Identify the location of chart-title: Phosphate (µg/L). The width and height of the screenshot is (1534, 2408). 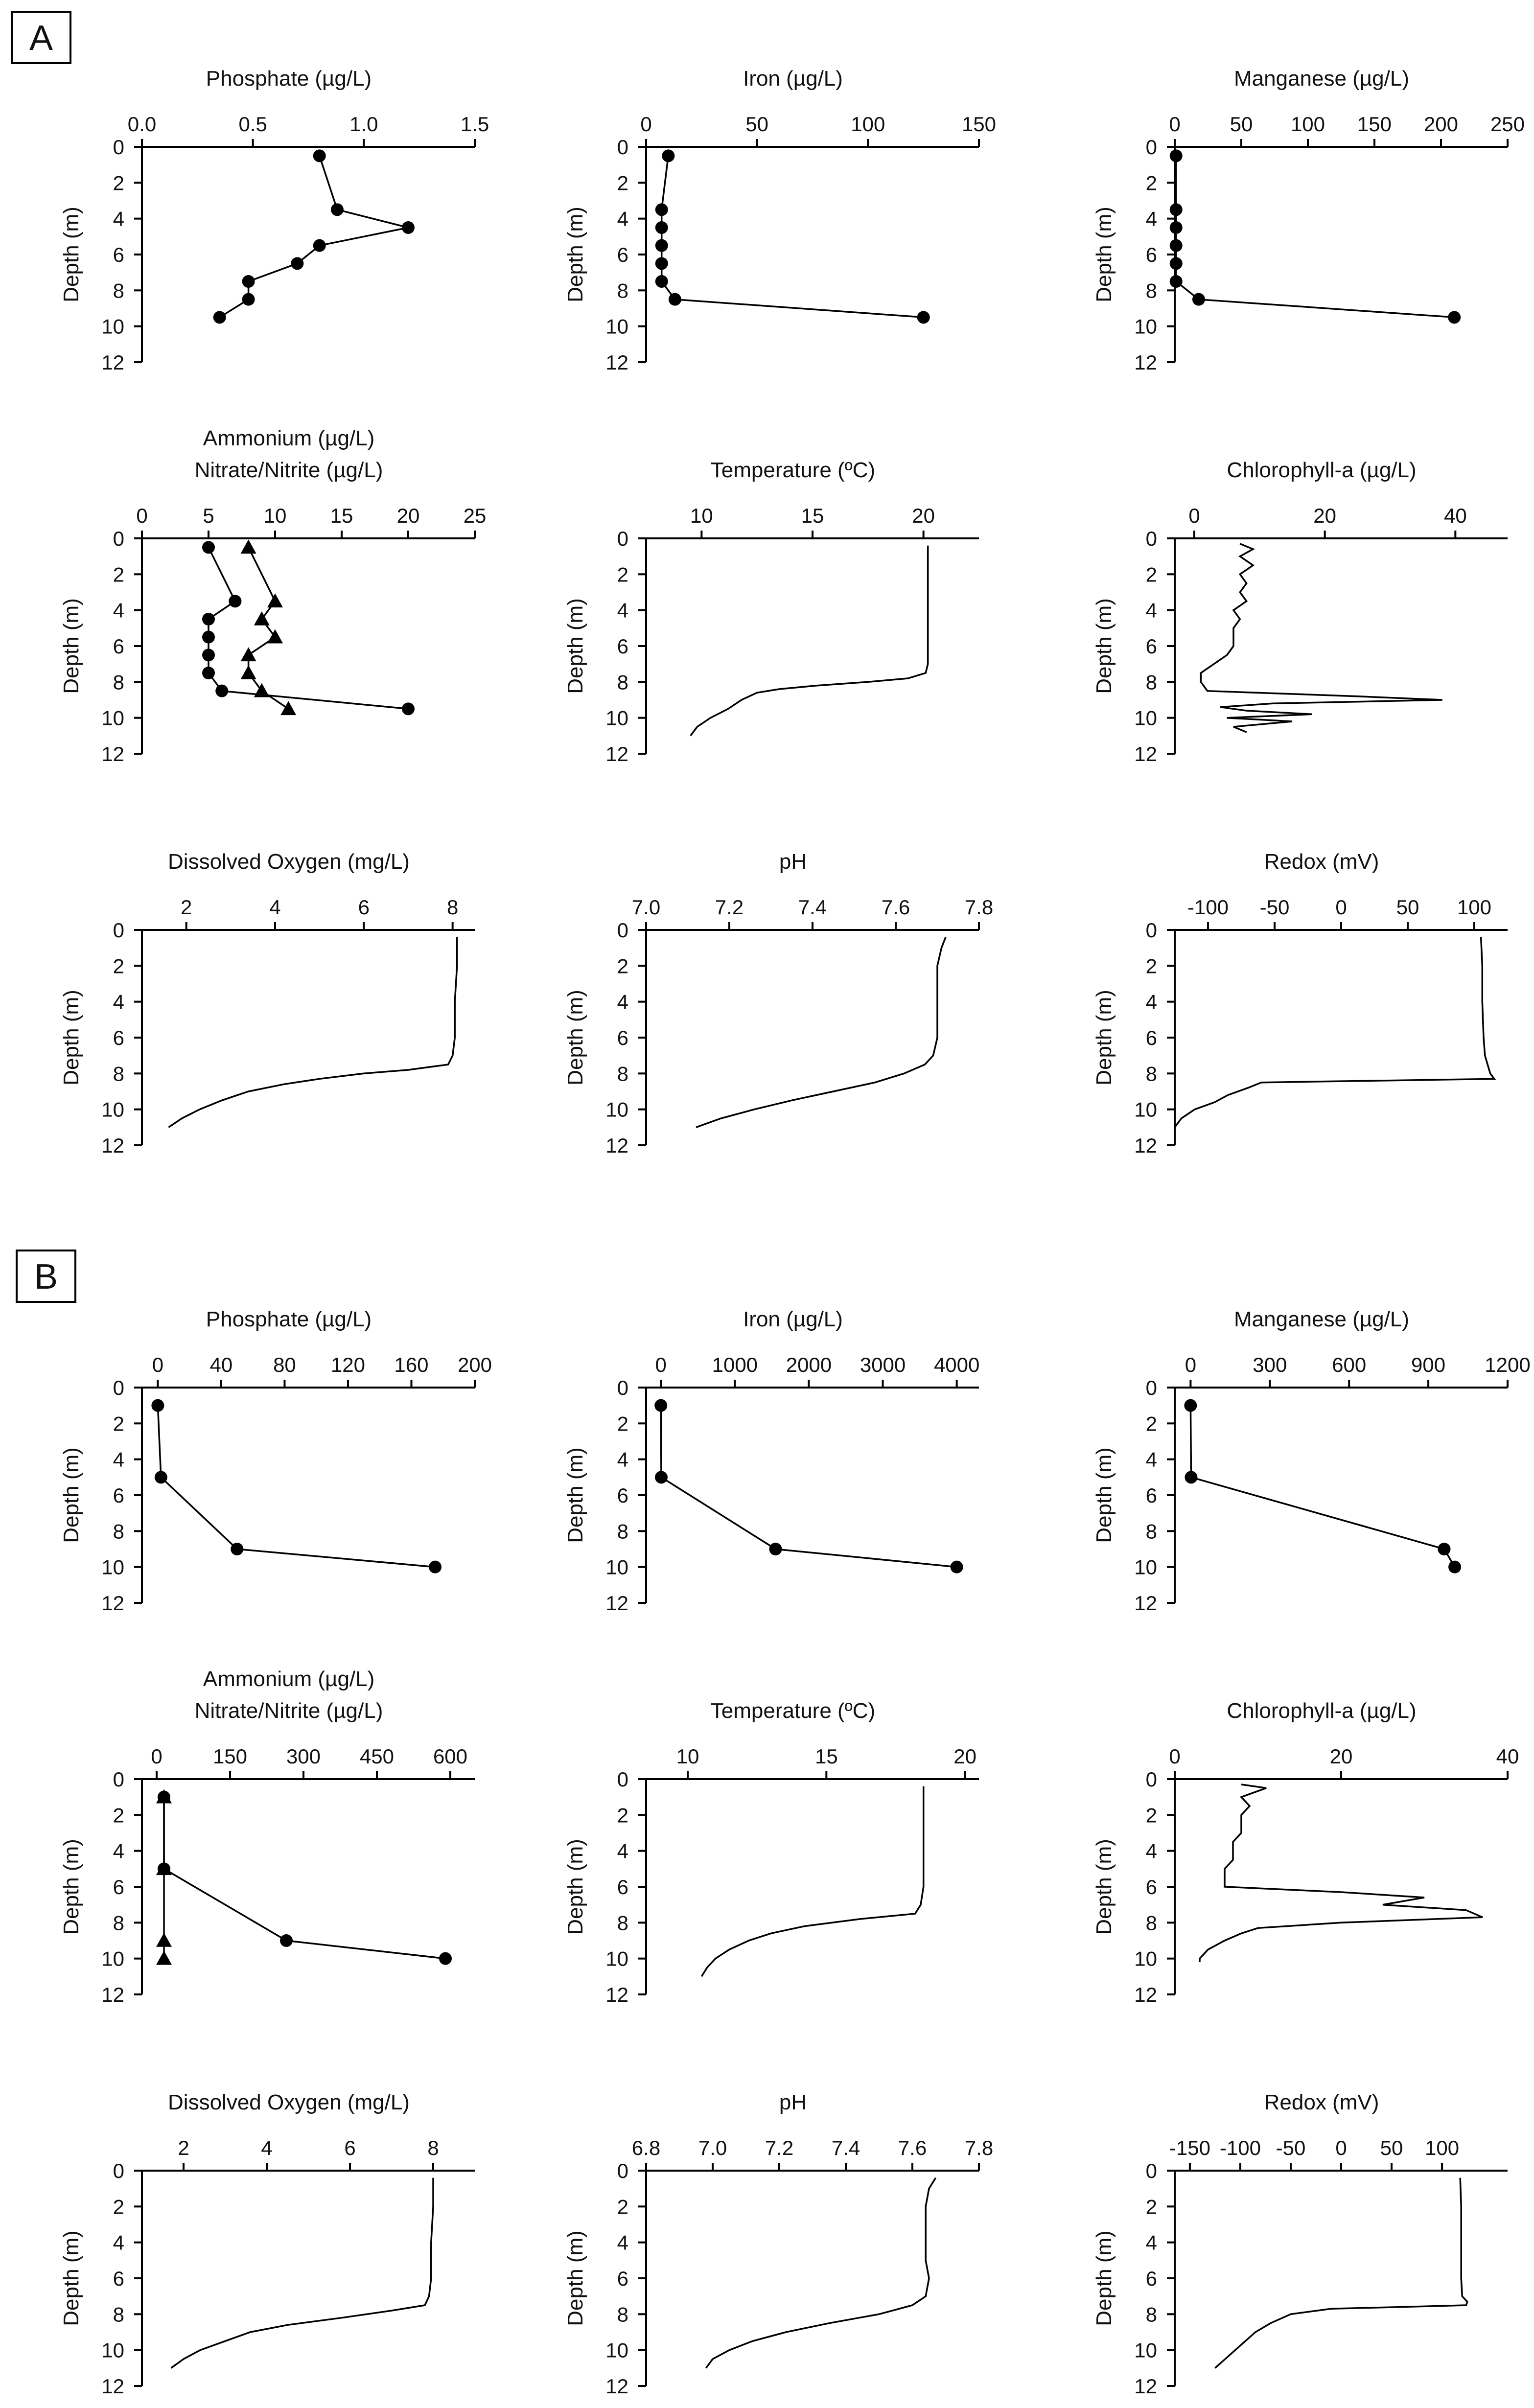
(289, 79).